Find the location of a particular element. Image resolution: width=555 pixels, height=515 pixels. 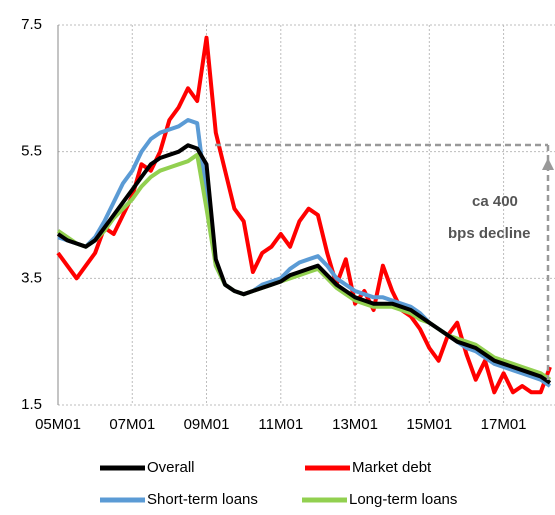

y-tick-label: 7.5 is located at coordinates (31, 24).